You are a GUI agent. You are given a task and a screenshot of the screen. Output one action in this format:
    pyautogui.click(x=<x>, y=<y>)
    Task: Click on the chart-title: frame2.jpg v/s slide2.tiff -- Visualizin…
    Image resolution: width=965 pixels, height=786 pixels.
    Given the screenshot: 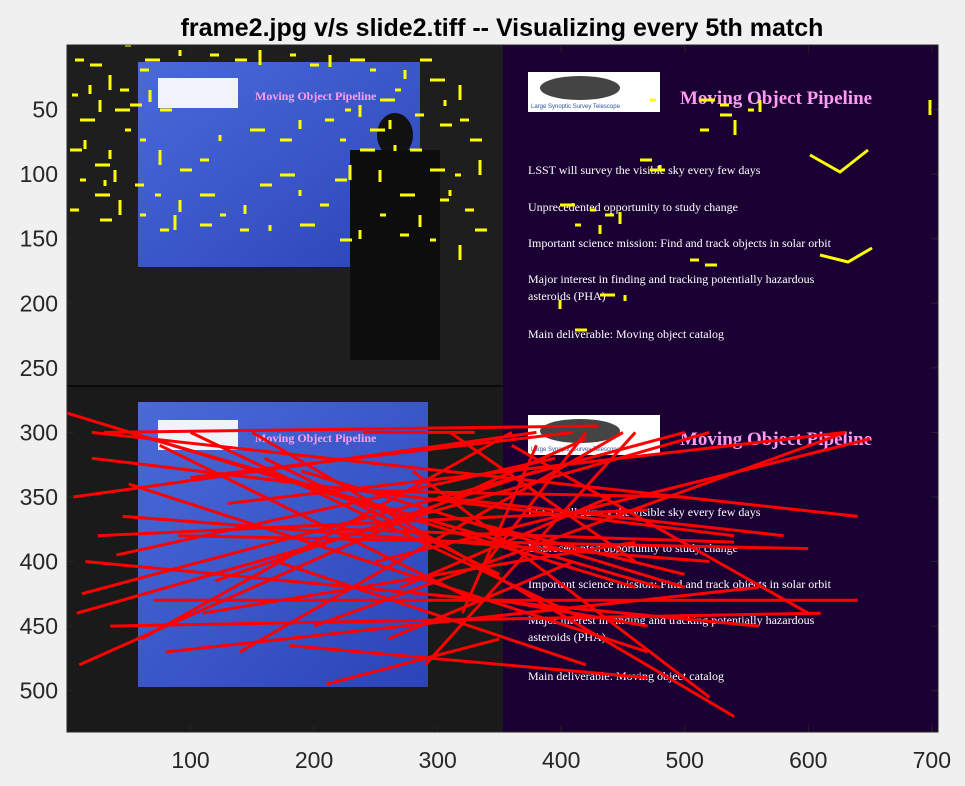 What is the action you would take?
    pyautogui.click(x=502, y=28)
    